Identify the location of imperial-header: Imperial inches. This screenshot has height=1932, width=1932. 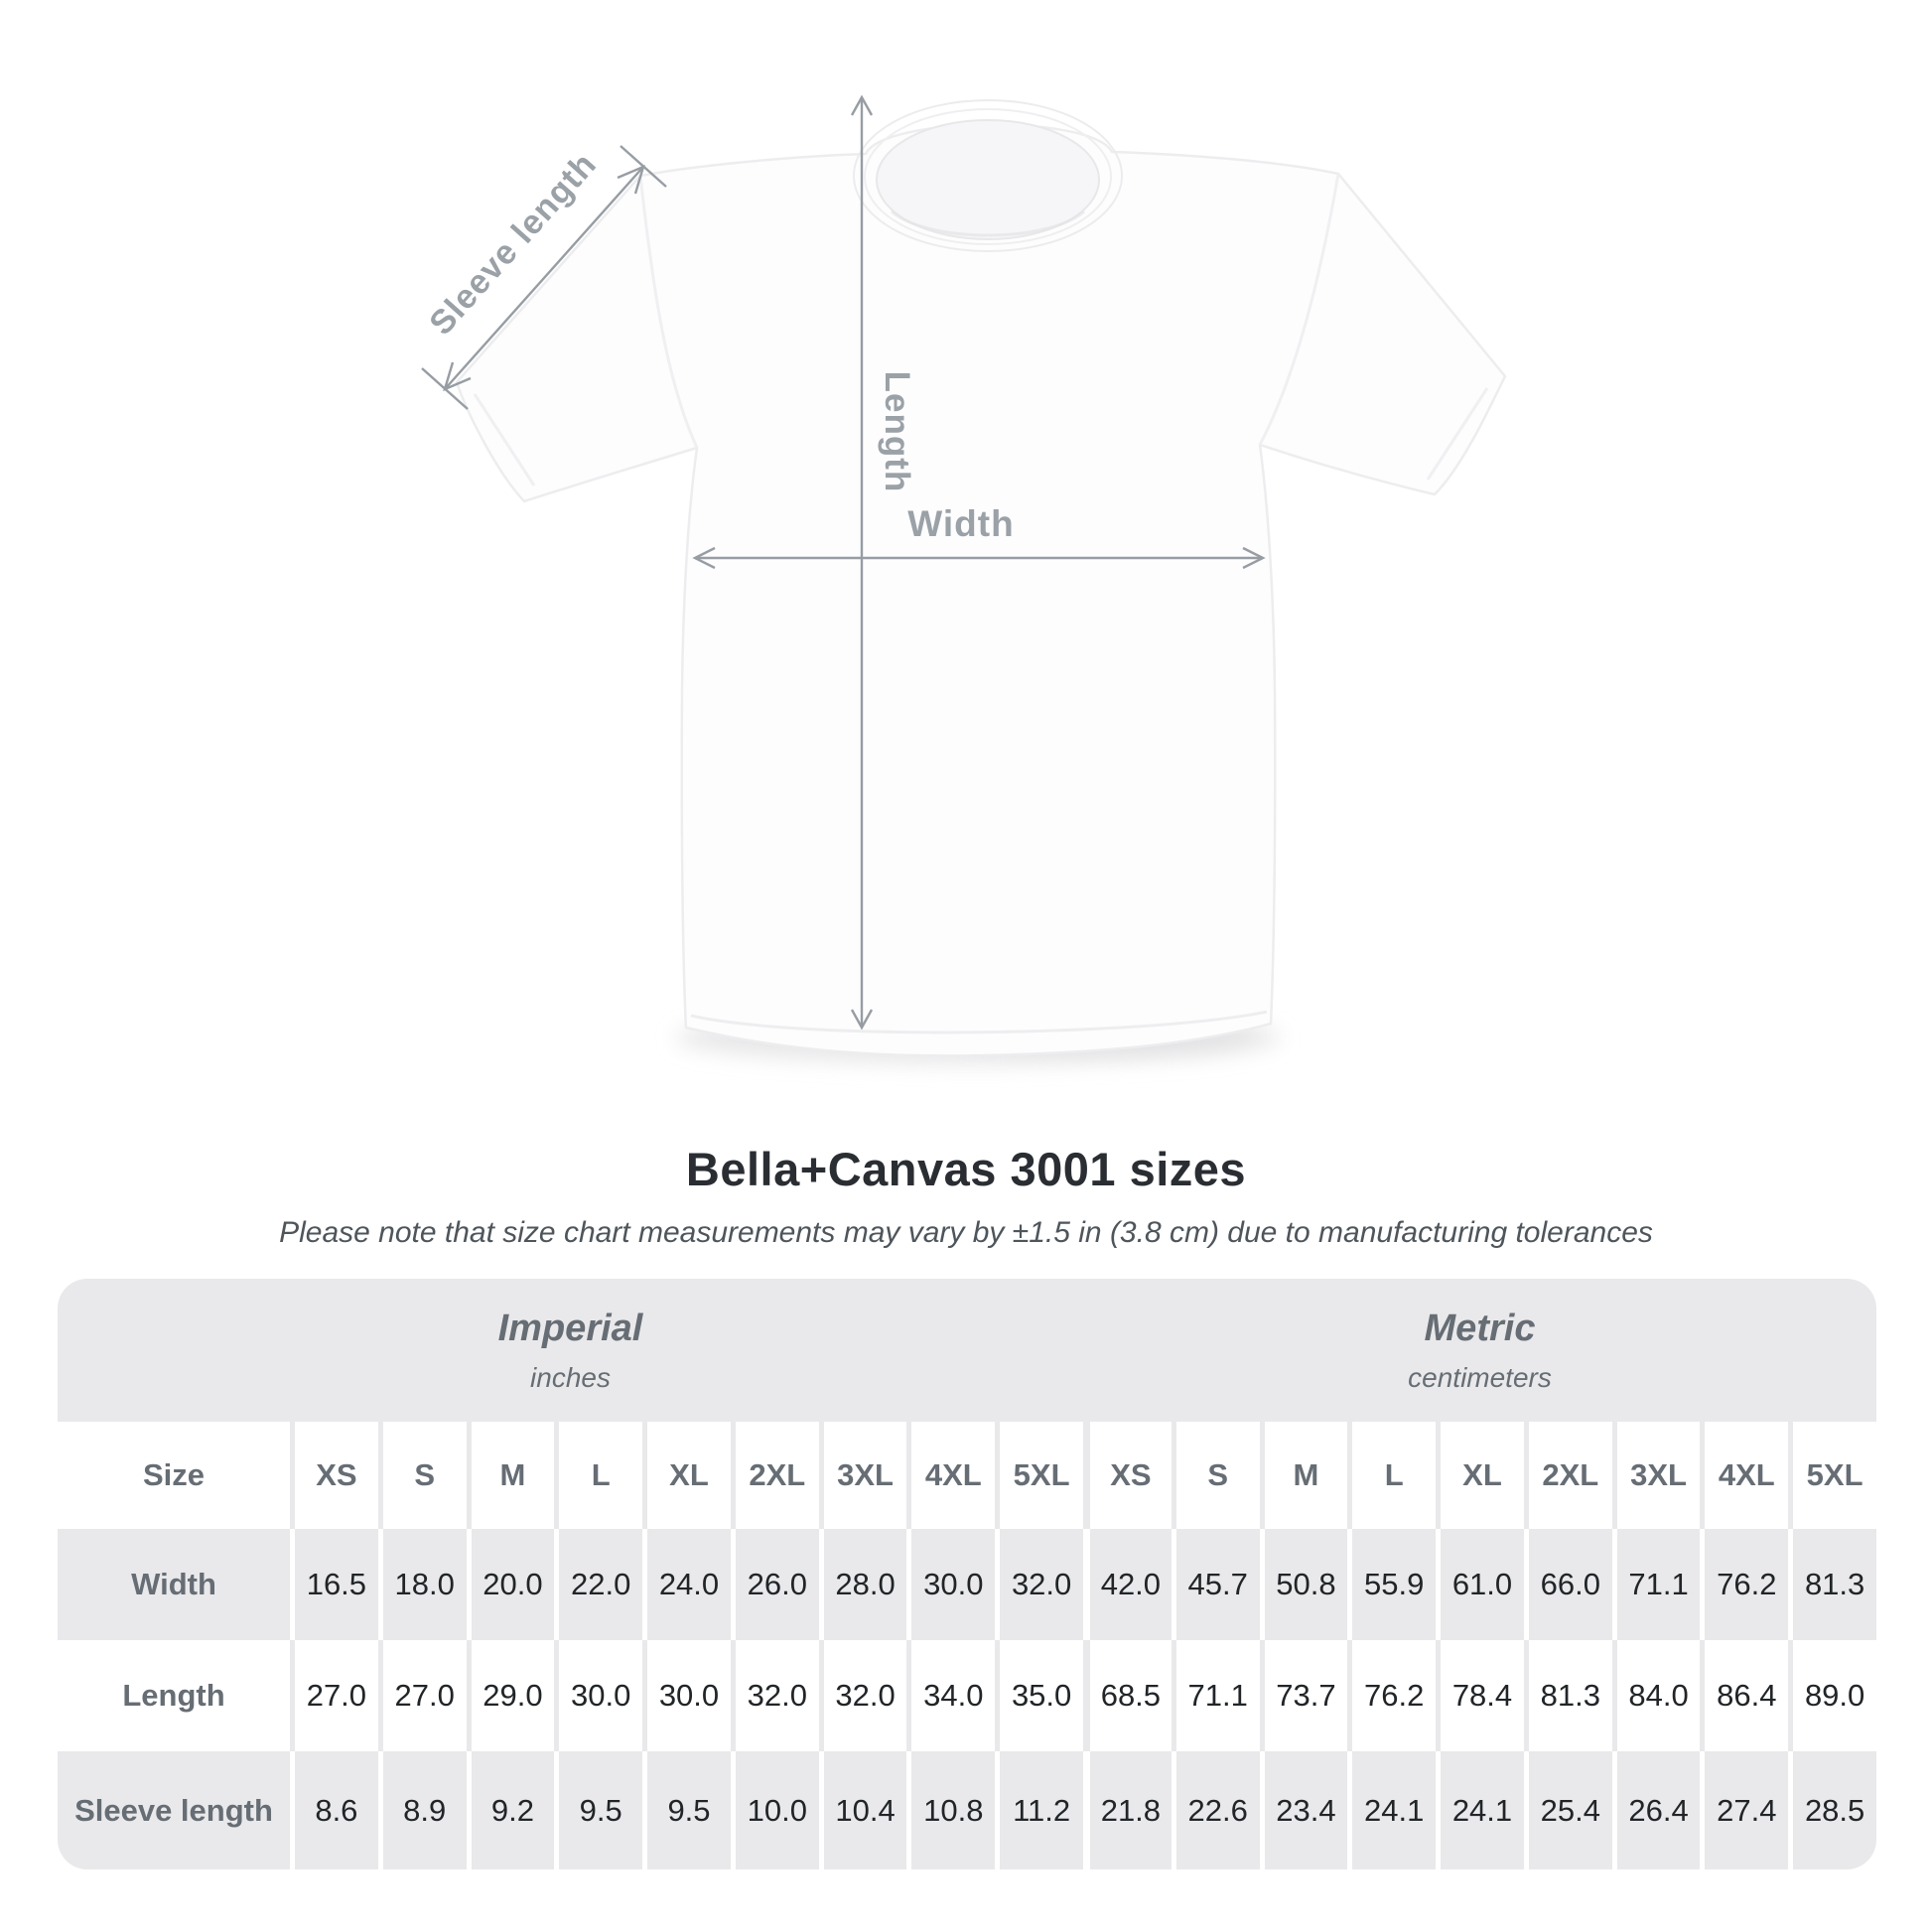
(570, 1350).